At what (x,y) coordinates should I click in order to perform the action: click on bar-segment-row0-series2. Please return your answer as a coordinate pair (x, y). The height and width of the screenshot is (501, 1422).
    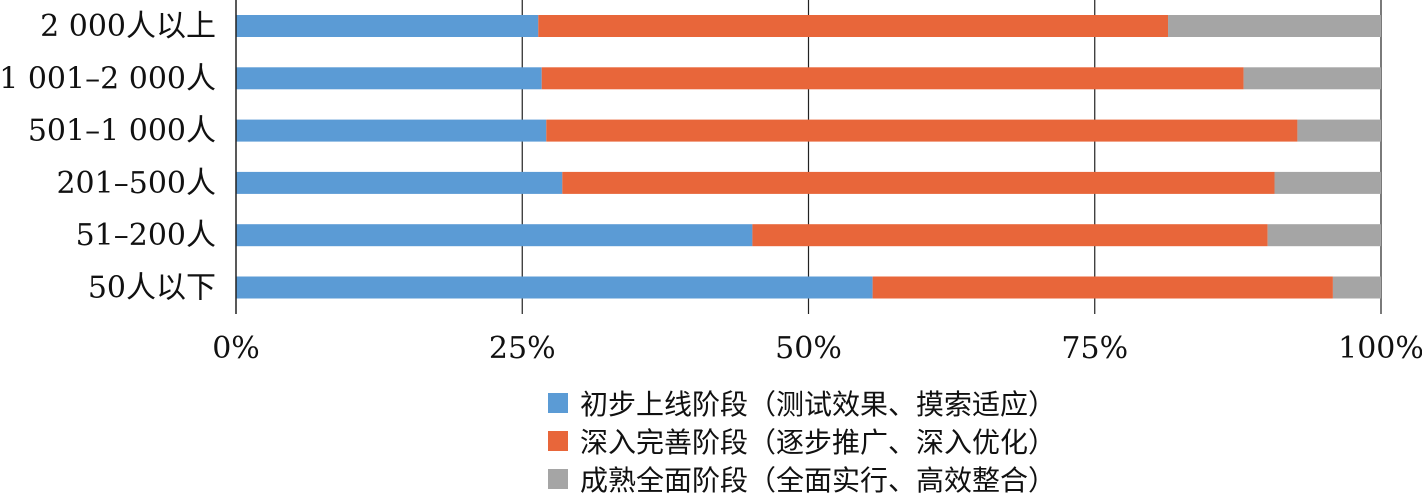
    Looking at the image, I should click on (1274, 26).